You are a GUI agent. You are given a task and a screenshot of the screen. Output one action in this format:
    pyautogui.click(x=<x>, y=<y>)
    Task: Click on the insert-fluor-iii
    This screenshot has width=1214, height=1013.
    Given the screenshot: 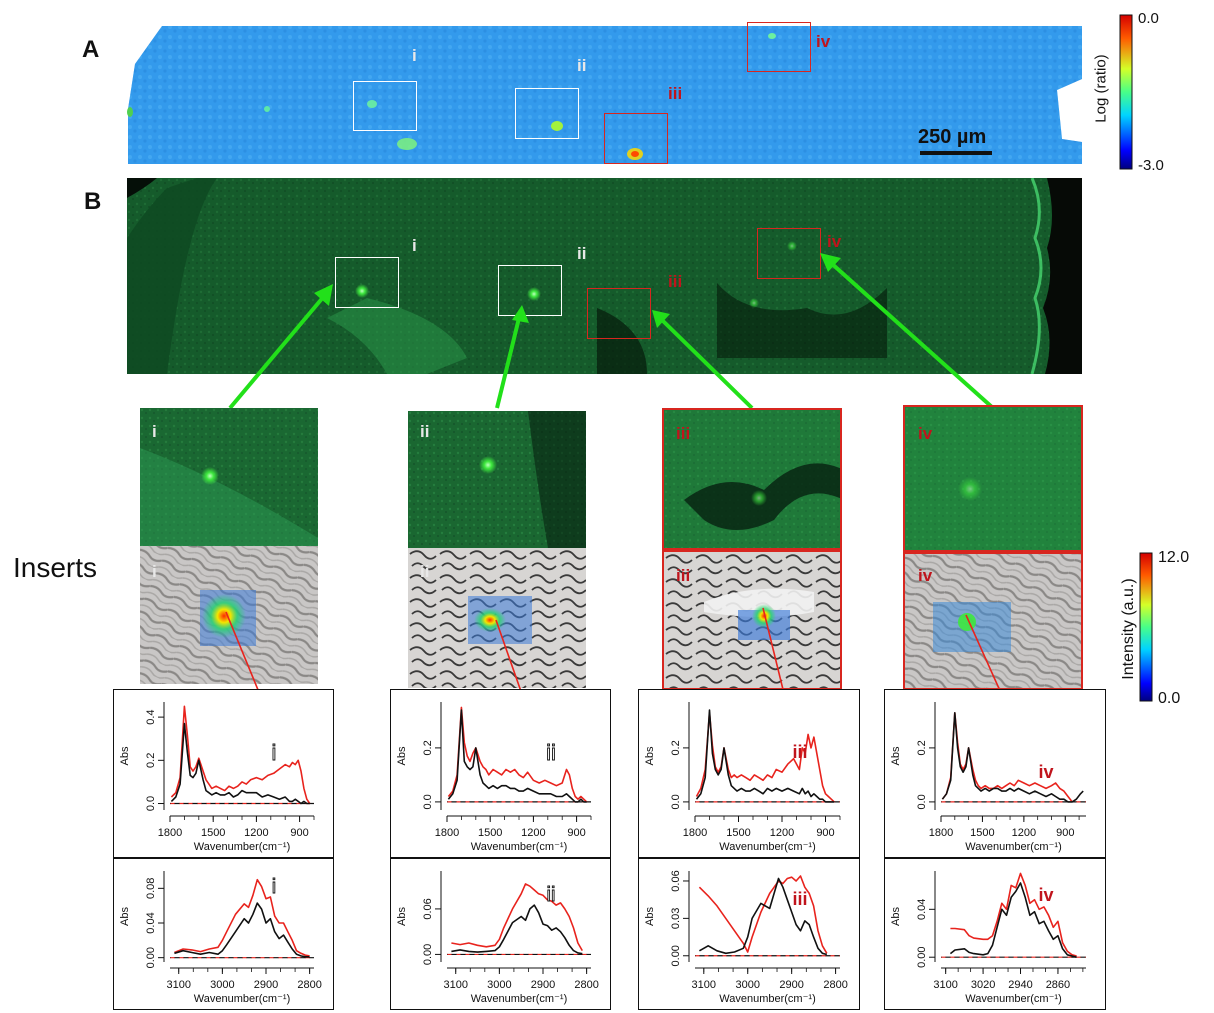 What is the action you would take?
    pyautogui.click(x=752, y=479)
    